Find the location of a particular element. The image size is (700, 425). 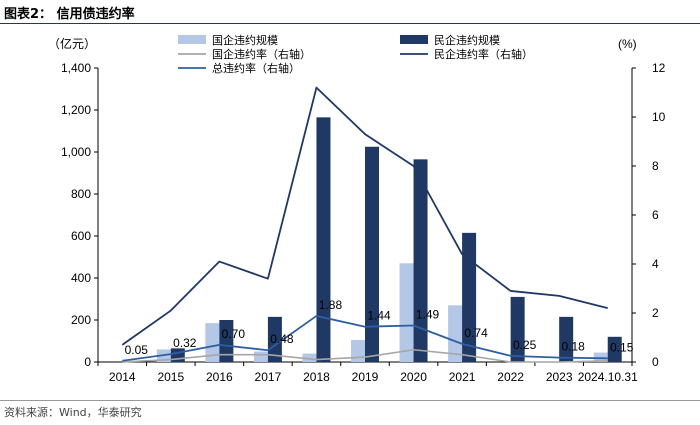

x-tick-label: 2014 is located at coordinates (122, 377).